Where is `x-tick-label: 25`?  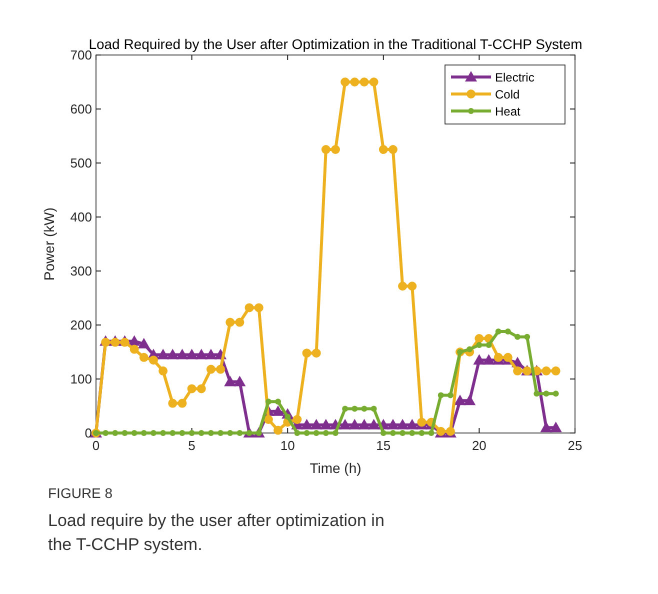 x-tick-label: 25 is located at coordinates (575, 445).